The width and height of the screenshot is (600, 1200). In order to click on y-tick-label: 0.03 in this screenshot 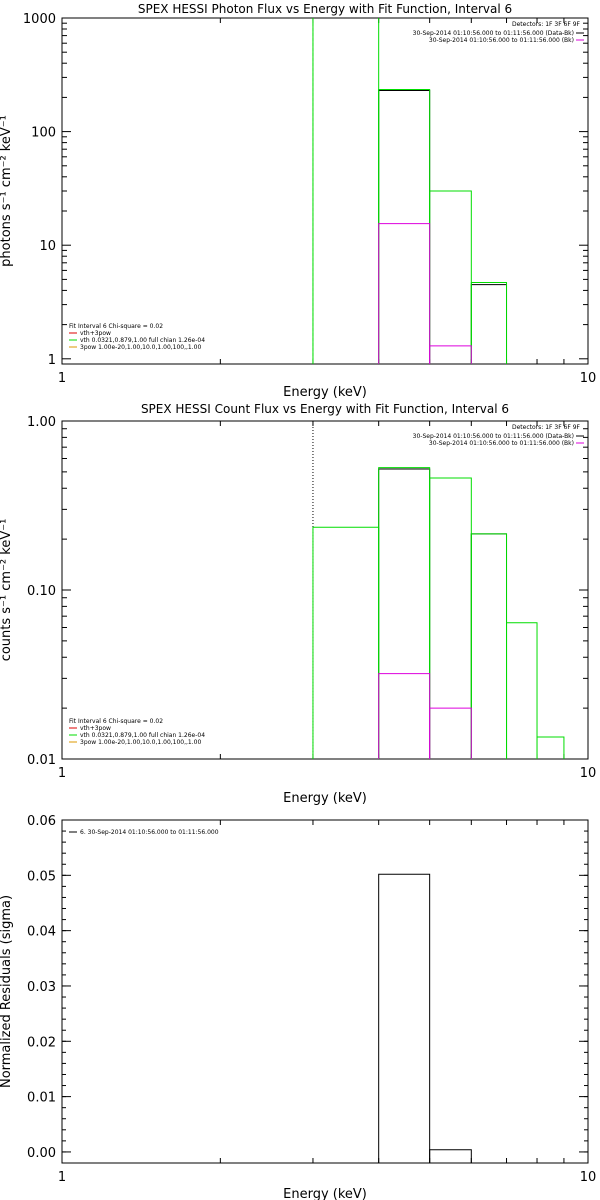, I will do `click(41, 987)`.